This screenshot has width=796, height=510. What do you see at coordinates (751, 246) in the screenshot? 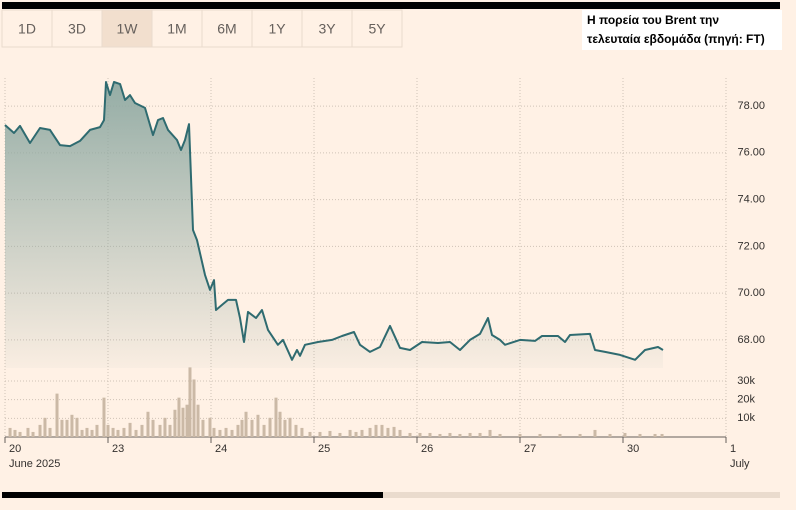
I see `y-tick-label: 72.00` at bounding box center [751, 246].